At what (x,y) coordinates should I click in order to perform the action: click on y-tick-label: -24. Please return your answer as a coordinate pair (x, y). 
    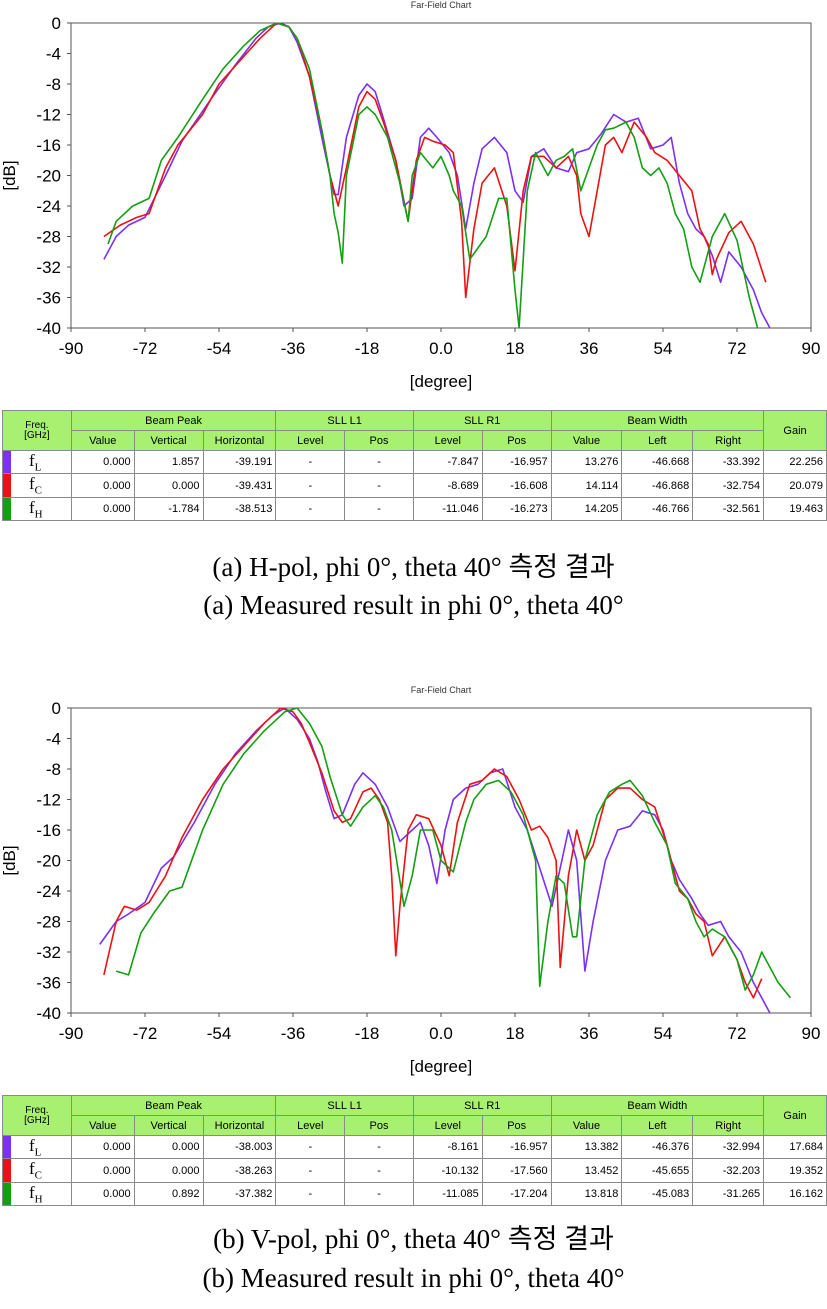
    Looking at the image, I should click on (48, 206).